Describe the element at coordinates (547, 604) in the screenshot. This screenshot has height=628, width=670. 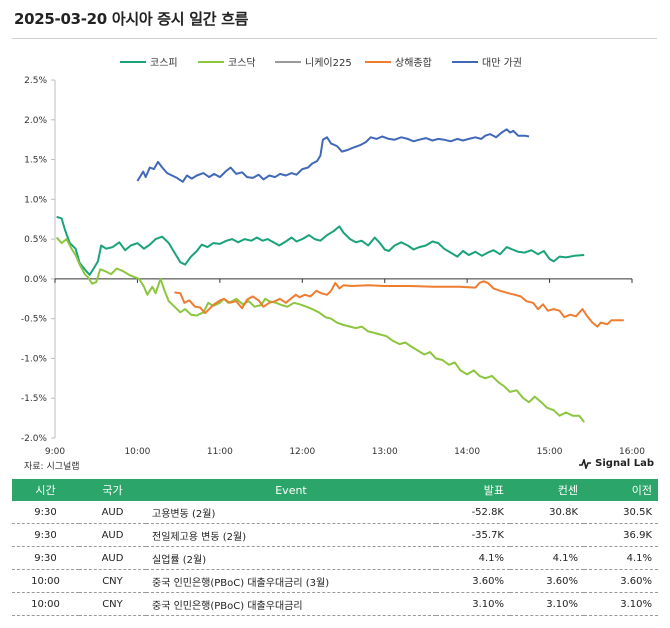
I see `cell-consensus: 3.10%` at that location.